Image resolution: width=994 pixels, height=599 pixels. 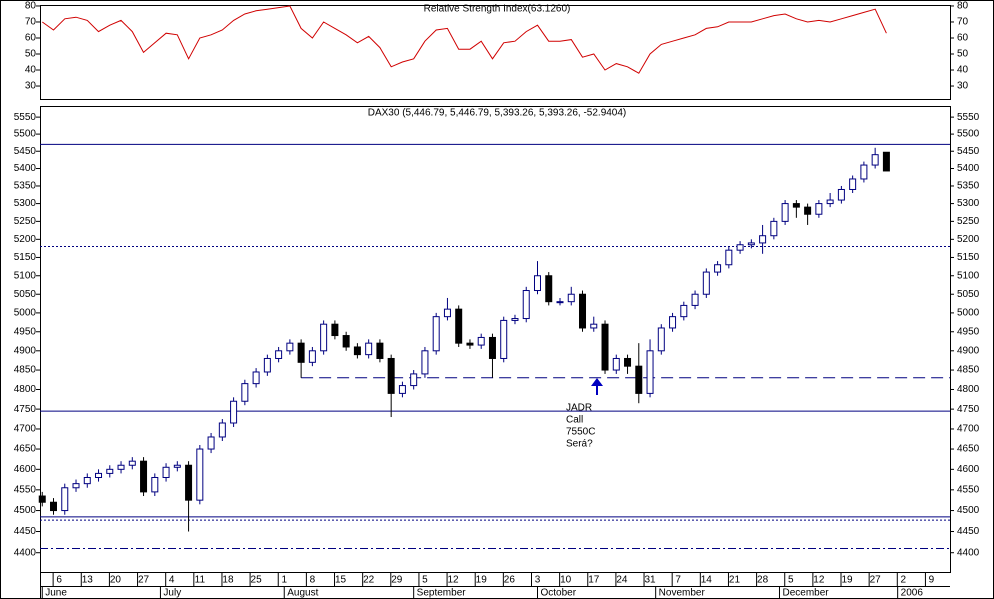 What do you see at coordinates (912, 593) in the screenshot?
I see `month-label: 2006` at bounding box center [912, 593].